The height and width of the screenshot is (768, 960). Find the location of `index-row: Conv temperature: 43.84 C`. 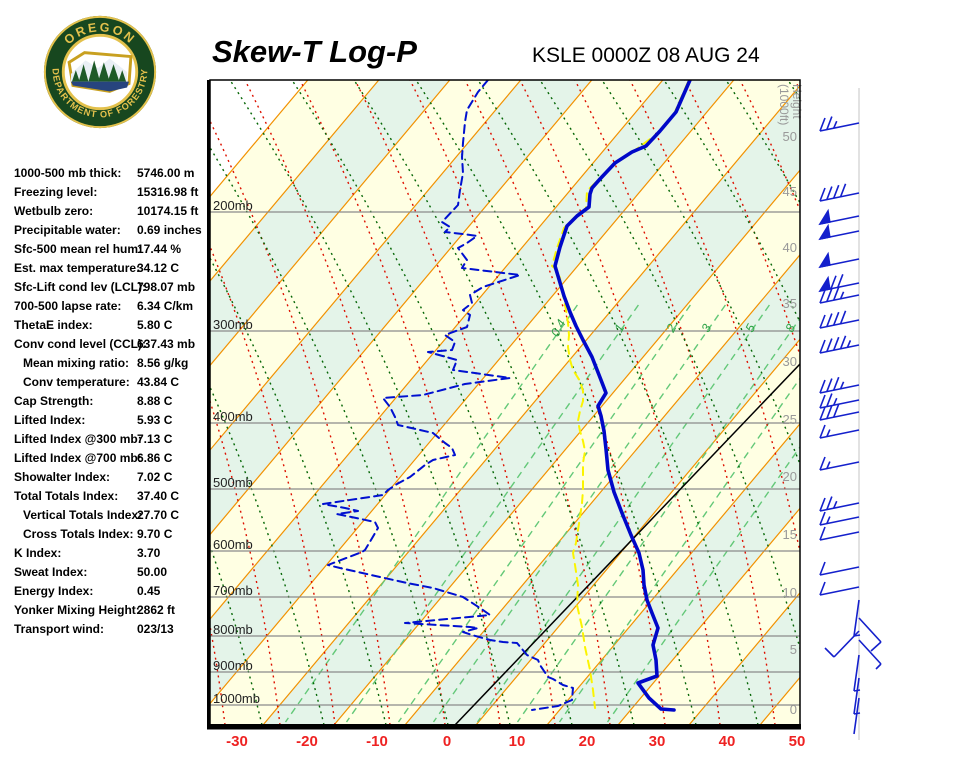

index-row: Conv temperature: 43.84 C is located at coordinates (96, 384).